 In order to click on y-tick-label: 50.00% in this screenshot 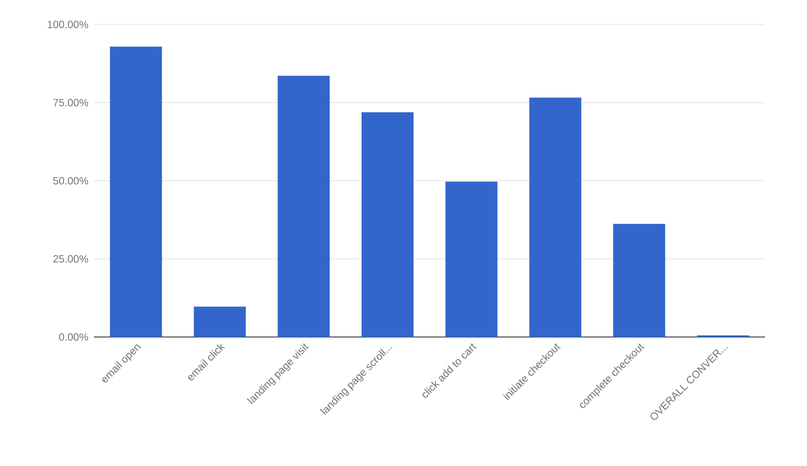, I will do `click(70, 180)`.